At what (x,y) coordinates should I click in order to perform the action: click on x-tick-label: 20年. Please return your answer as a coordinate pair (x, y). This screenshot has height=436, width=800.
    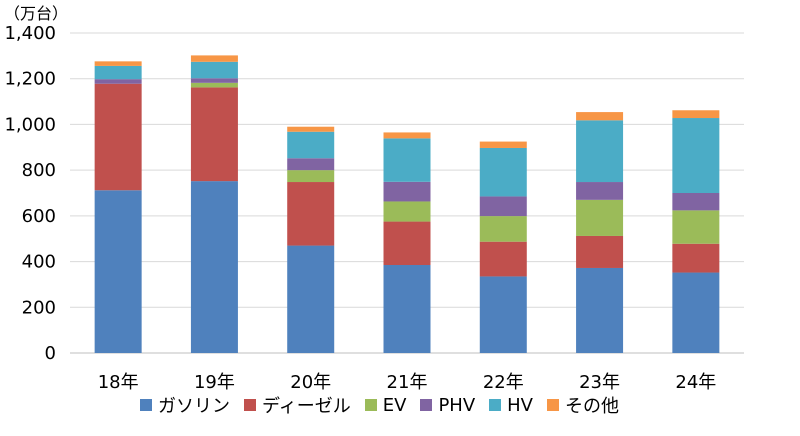
    Looking at the image, I should click on (310, 382).